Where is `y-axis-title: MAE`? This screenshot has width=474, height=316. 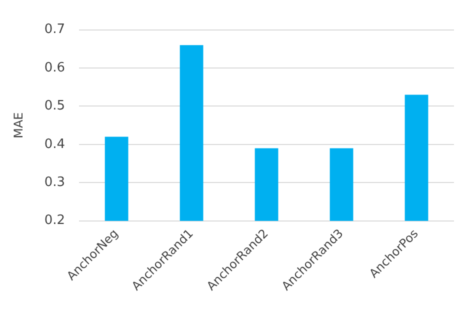
y-axis-title: MAE is located at coordinates (18, 125).